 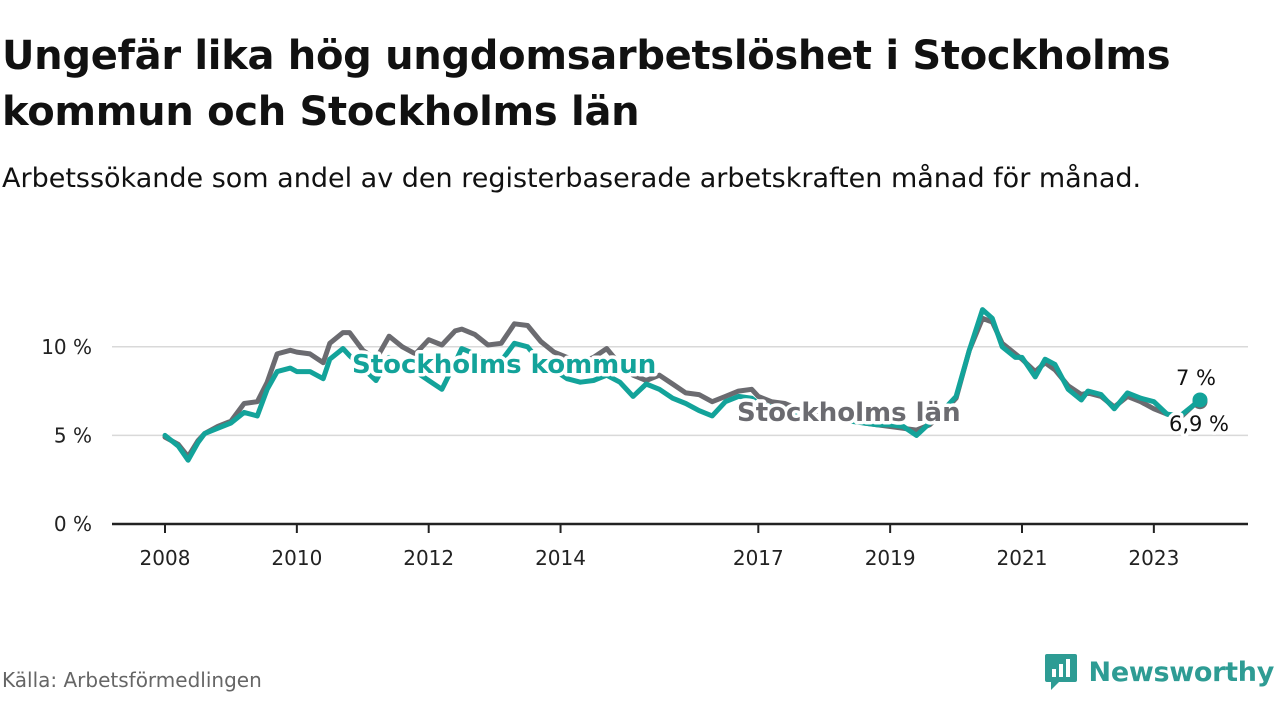 I want to click on y-tick-label: 10 %, so click(x=66, y=347).